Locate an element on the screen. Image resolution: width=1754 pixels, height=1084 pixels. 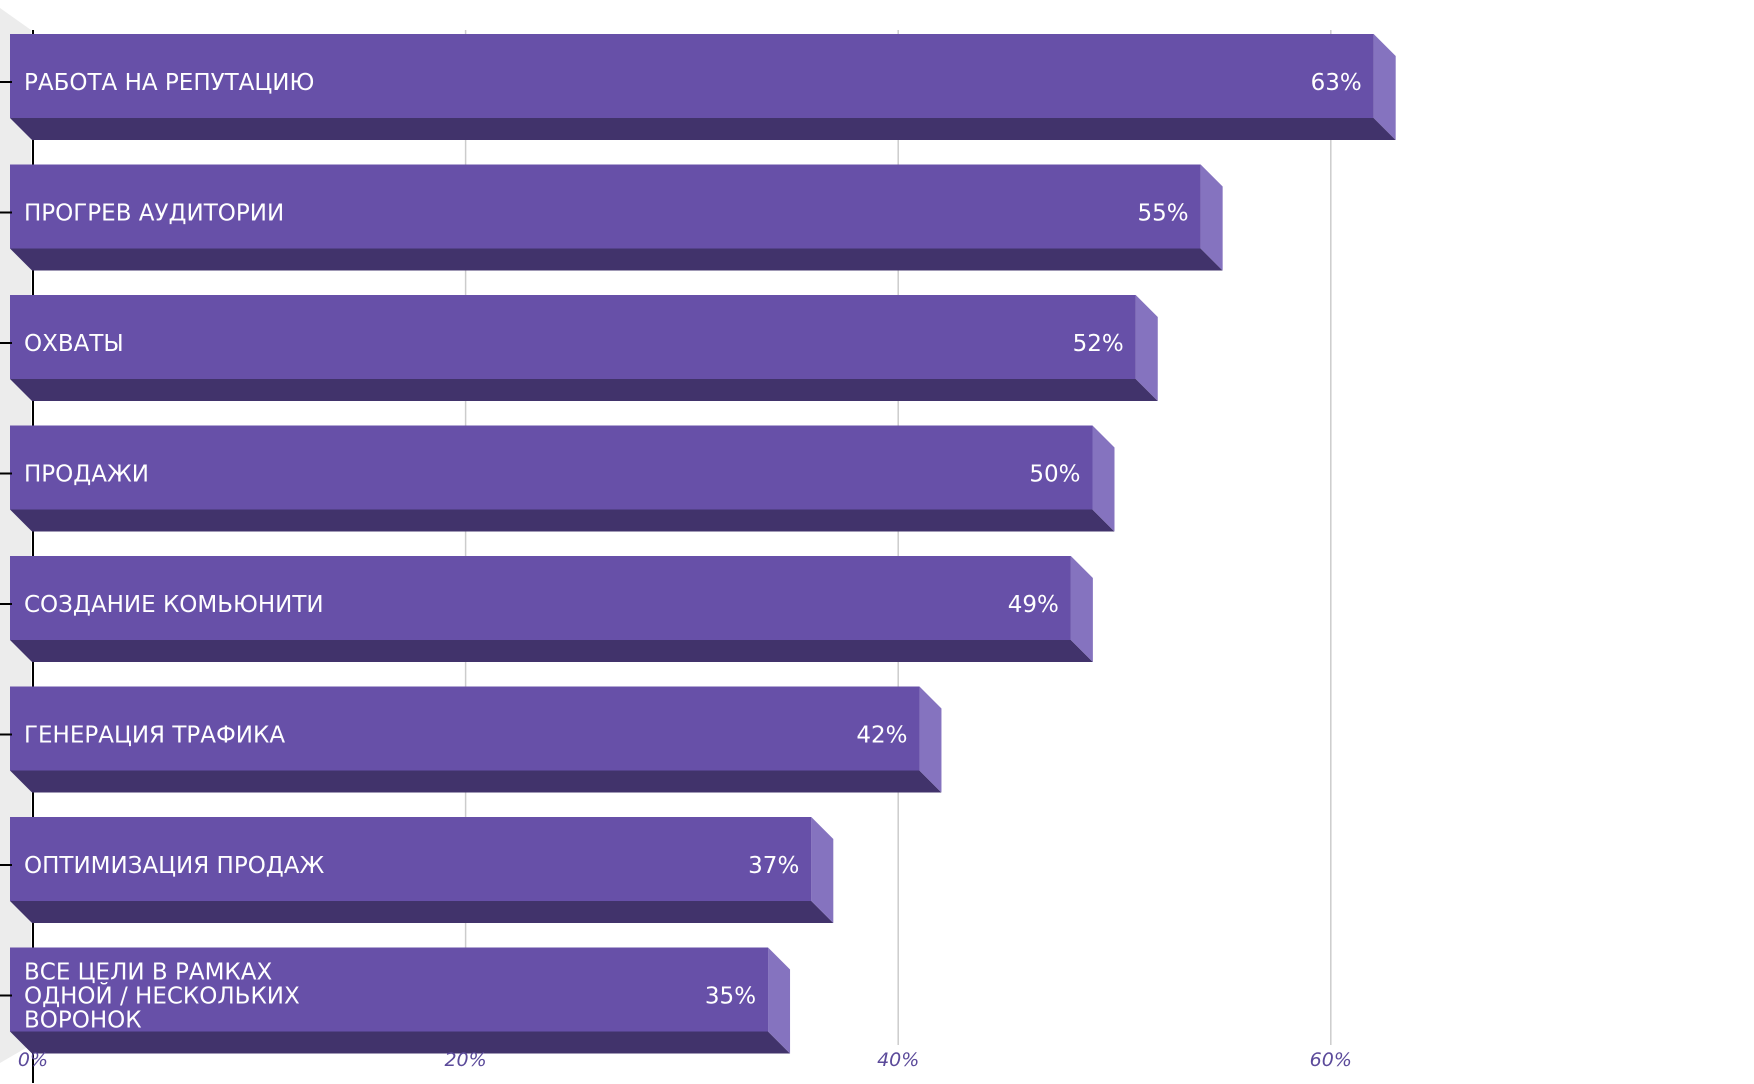
x-tick-label: 20% is located at coordinates (465, 1060).